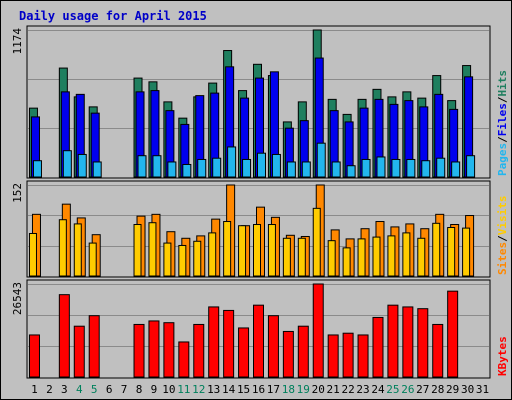 The image size is (512, 400). What do you see at coordinates (502, 119) in the screenshot?
I see `top-legend-item: Files` at bounding box center [502, 119].